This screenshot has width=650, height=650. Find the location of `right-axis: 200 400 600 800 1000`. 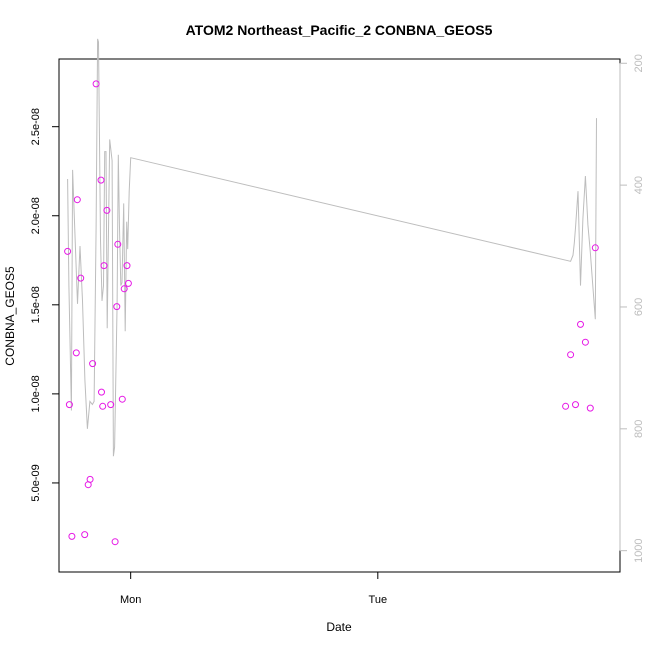

right-axis: 200 400 600 800 1000 is located at coordinates (632, 308).